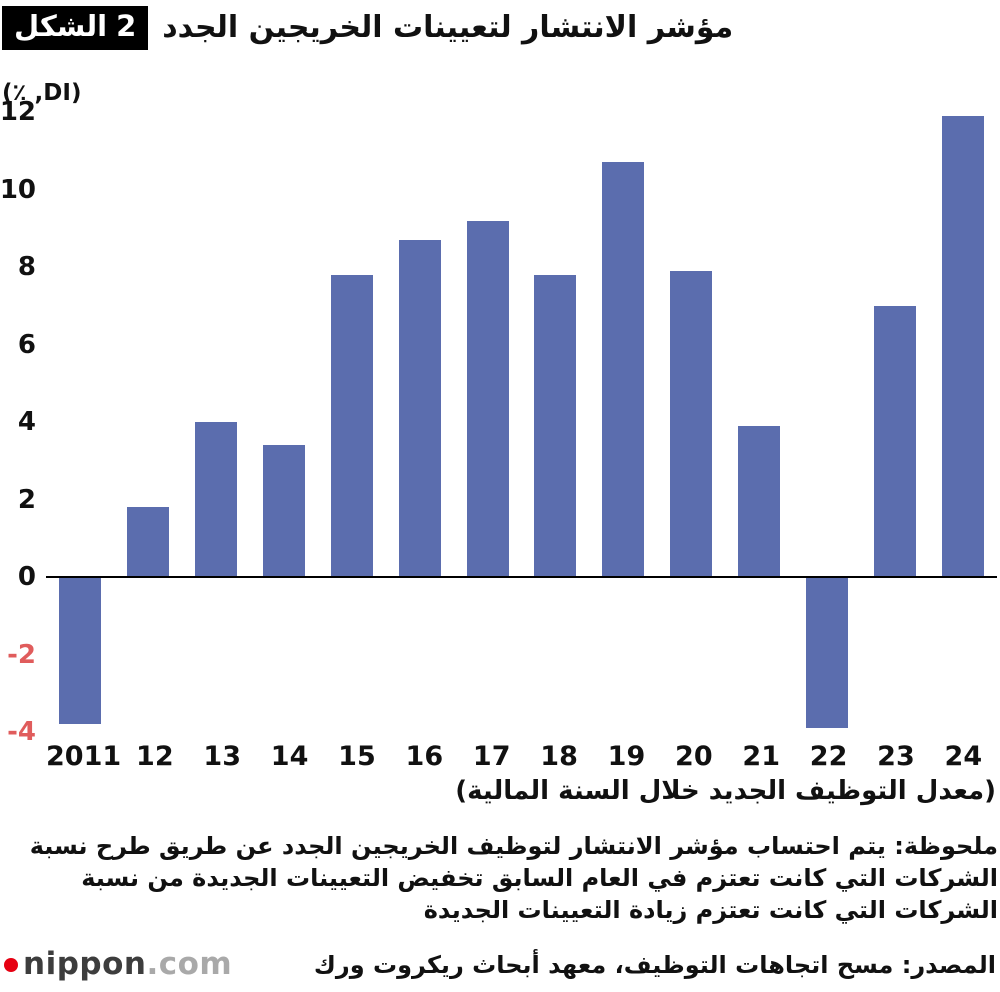 The height and width of the screenshot is (992, 1000). Describe the element at coordinates (626, 756) in the screenshot. I see `x-tick-label-19: 19` at that location.